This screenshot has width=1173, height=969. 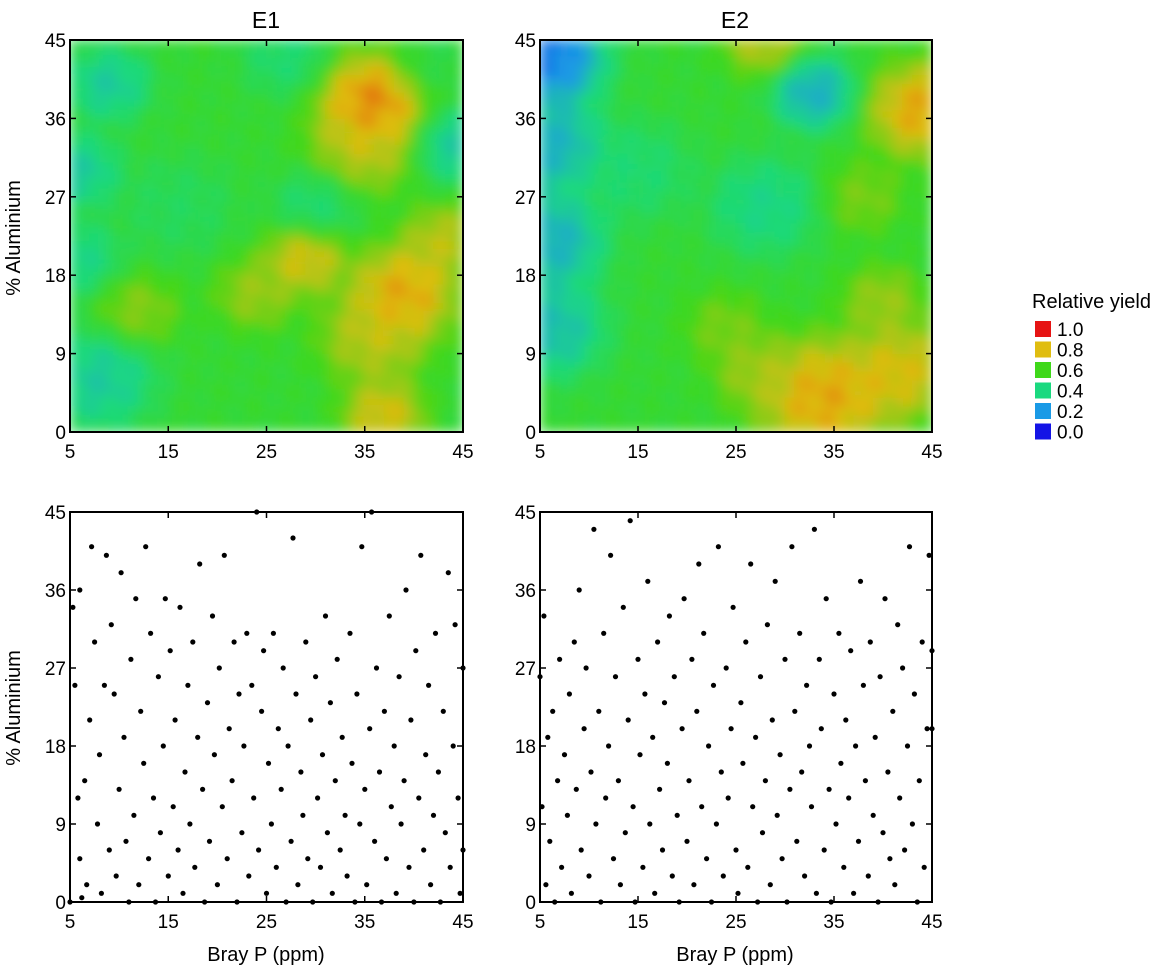 I want to click on x-tick-label: 35, so click(x=833, y=922).